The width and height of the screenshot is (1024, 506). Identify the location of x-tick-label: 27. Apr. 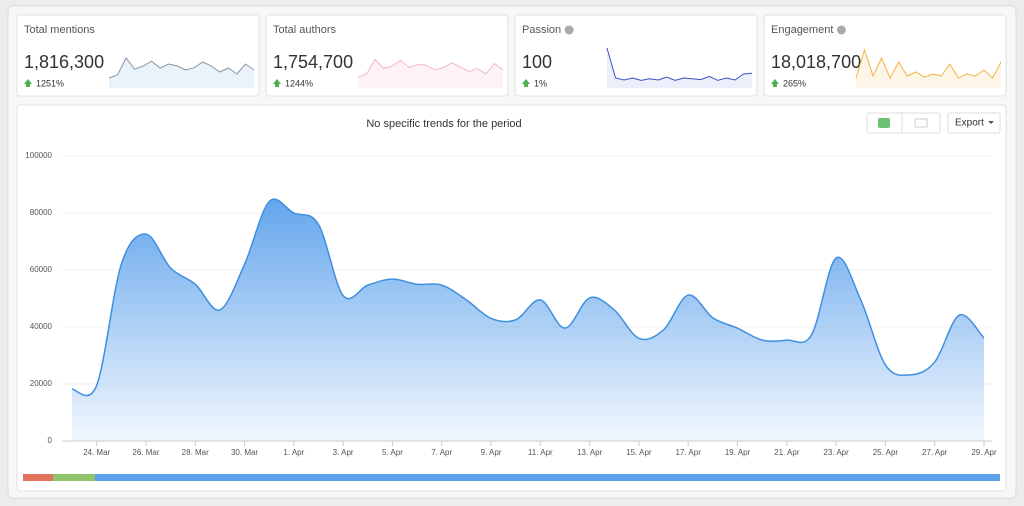
(935, 452).